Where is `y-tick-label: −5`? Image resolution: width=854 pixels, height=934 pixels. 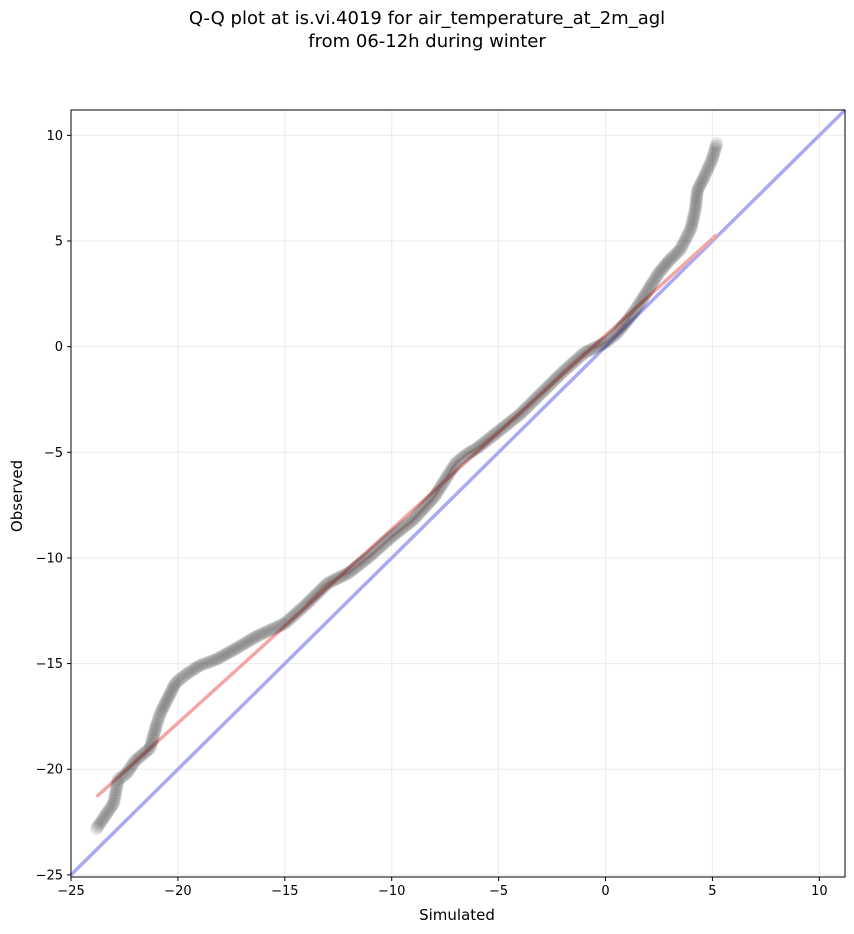 y-tick-label: −5 is located at coordinates (53, 453).